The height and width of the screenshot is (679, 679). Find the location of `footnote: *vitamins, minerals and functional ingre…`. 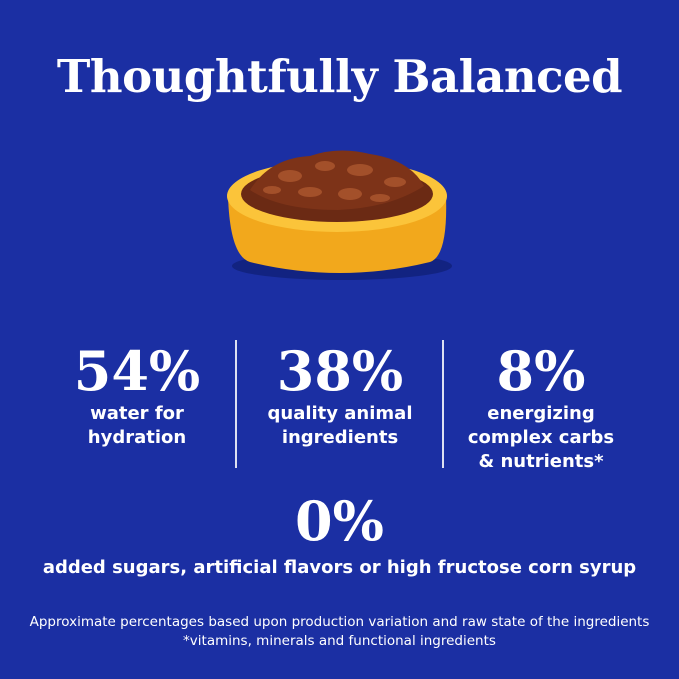

footnote: *vitamins, minerals and functional ingre… is located at coordinates (339, 641).